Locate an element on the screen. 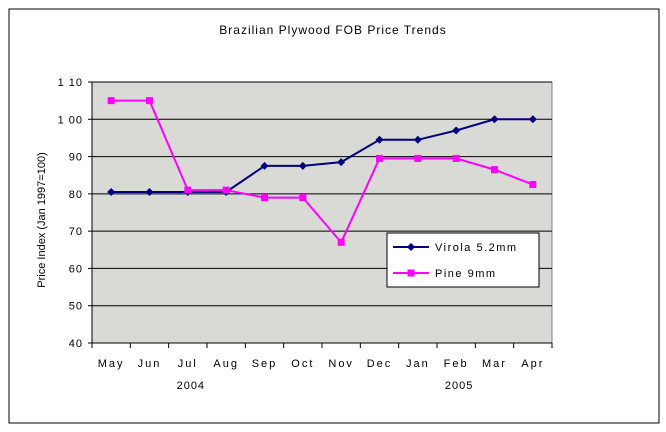 The width and height of the screenshot is (666, 432). year-label: 2004 is located at coordinates (191, 386).